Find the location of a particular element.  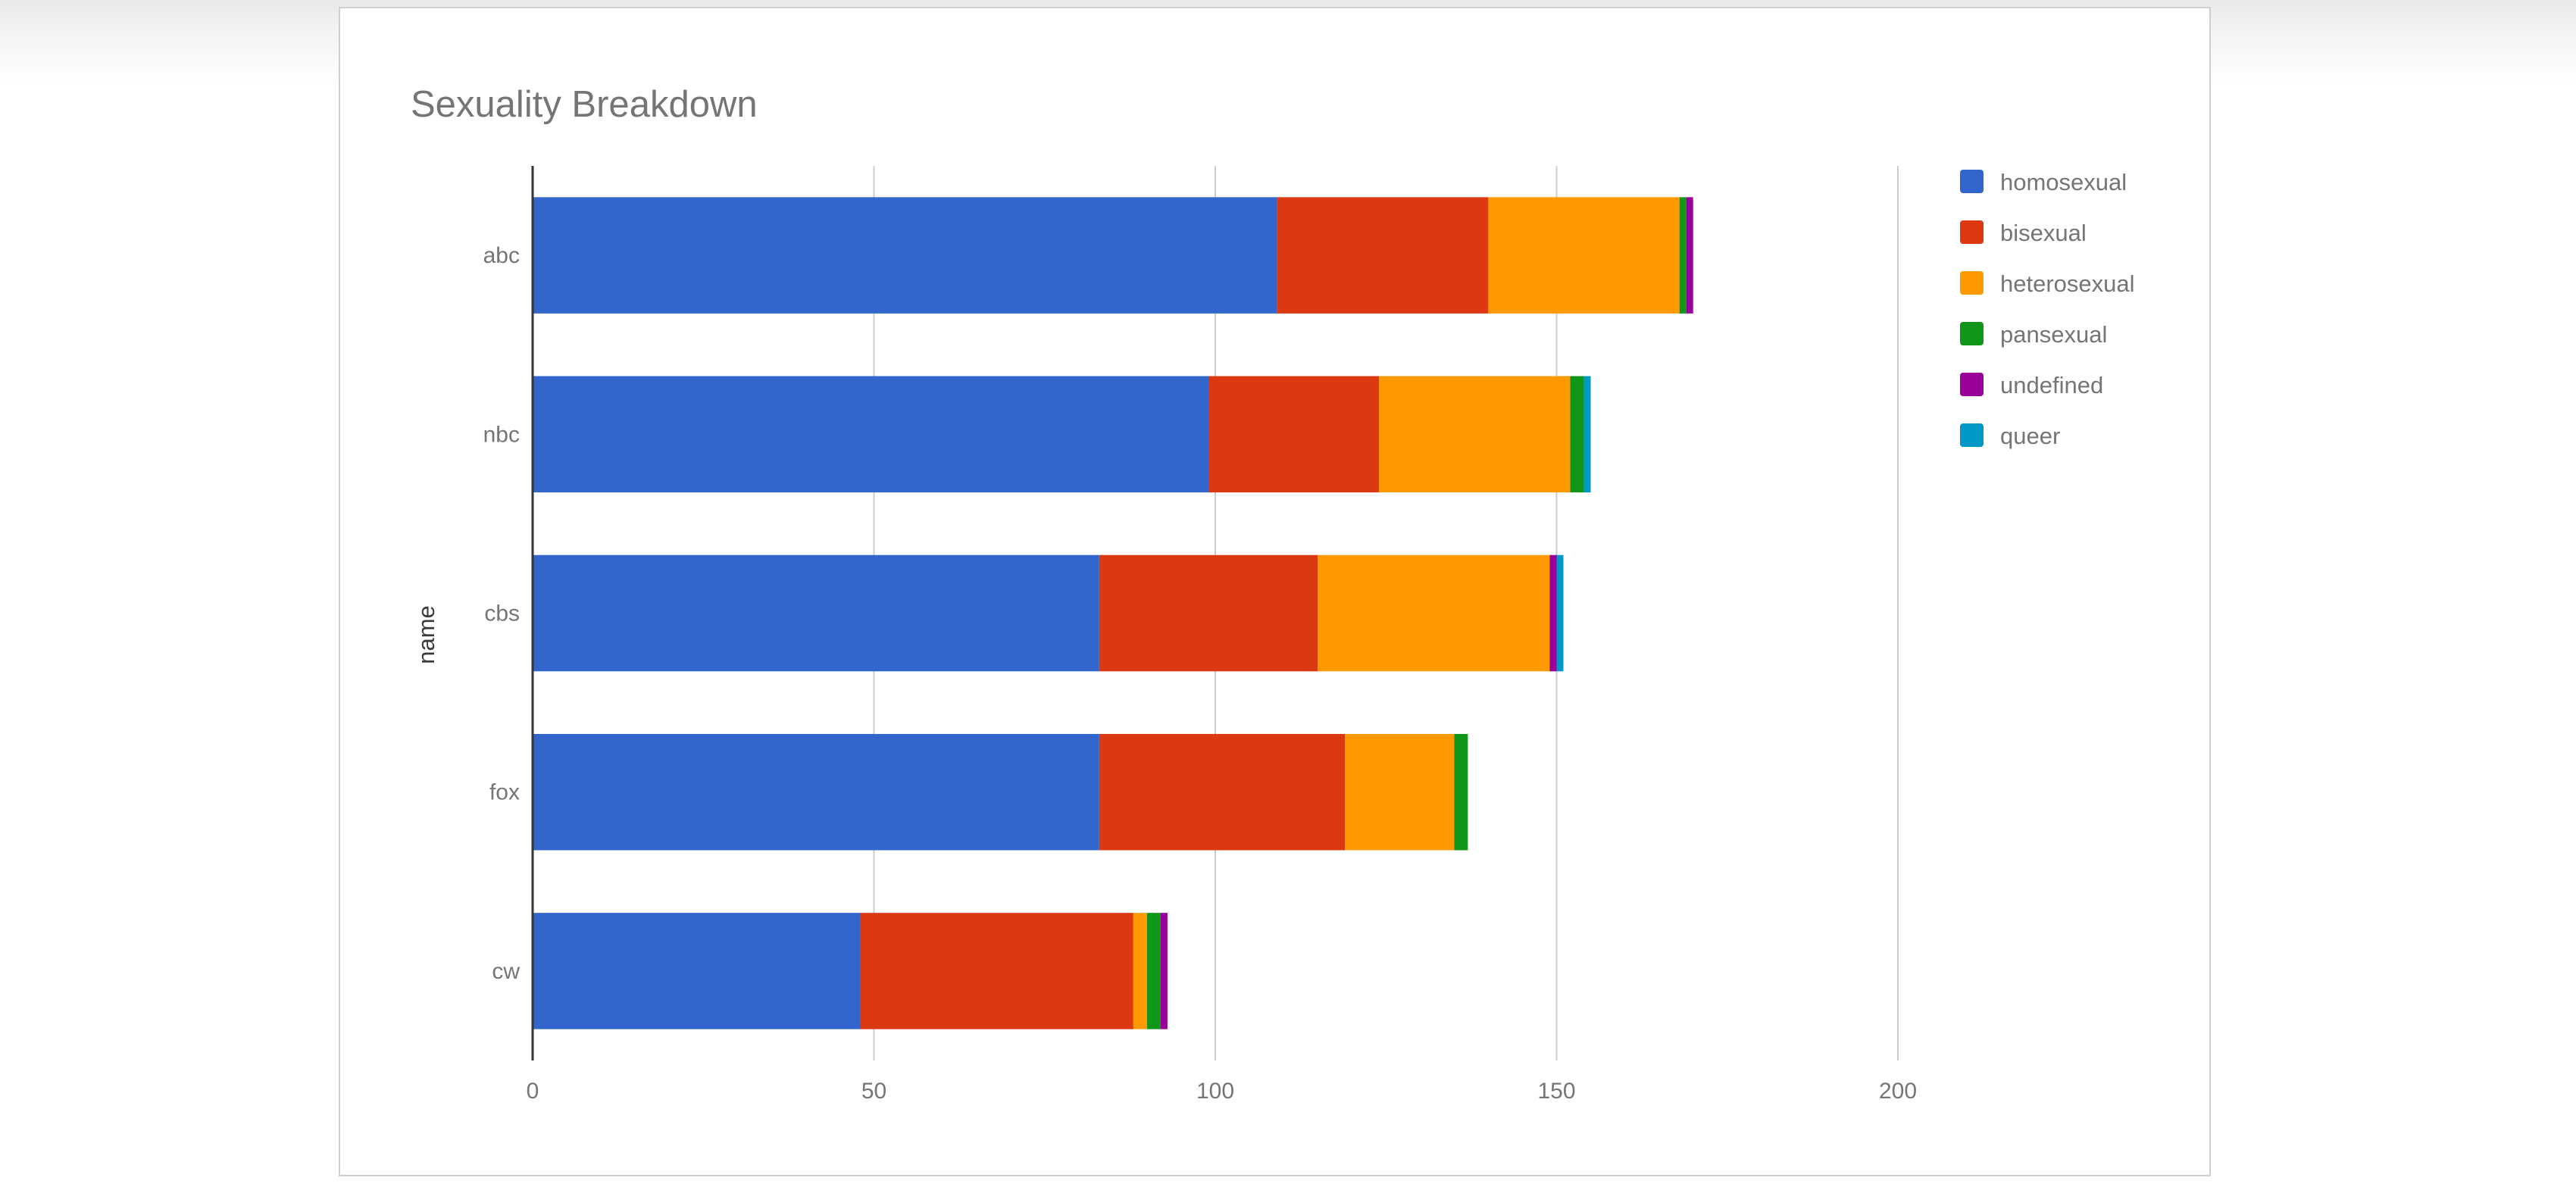

bar-cbs-homosexual is located at coordinates (816, 613).